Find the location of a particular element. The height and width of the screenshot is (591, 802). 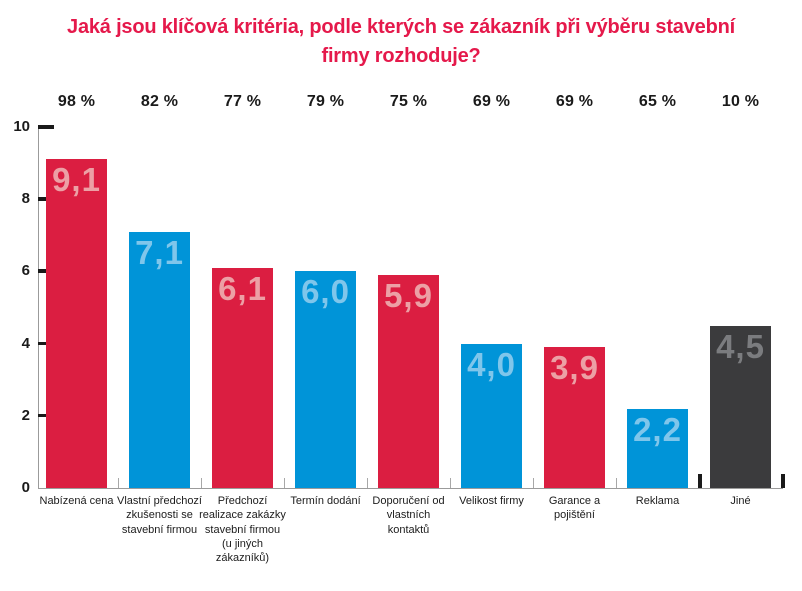

bar-9: 4,5 is located at coordinates (740, 406).